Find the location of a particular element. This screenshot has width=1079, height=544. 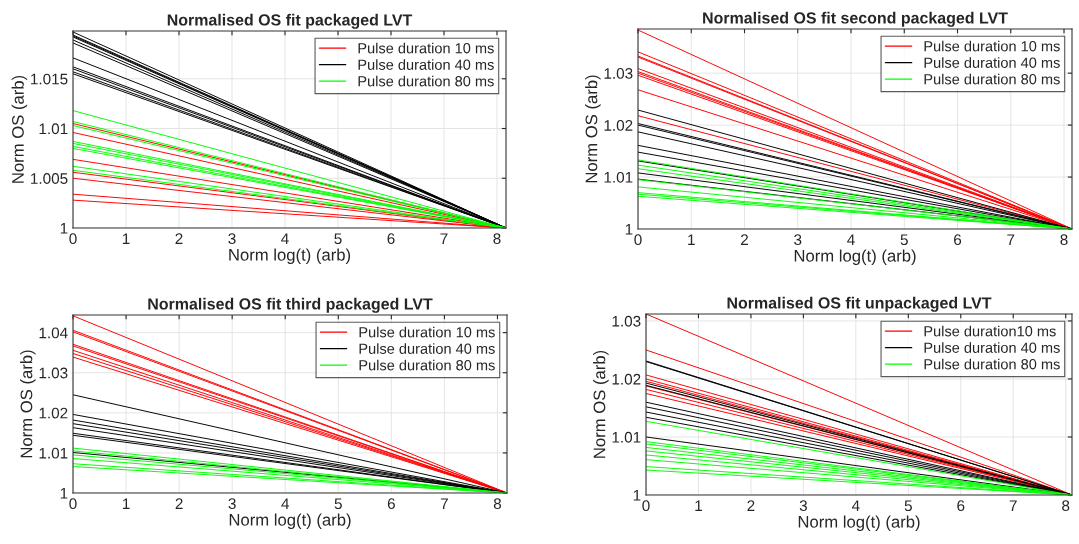

chart-title: Normalised OS fit unpackaged LVT is located at coordinates (859, 304).